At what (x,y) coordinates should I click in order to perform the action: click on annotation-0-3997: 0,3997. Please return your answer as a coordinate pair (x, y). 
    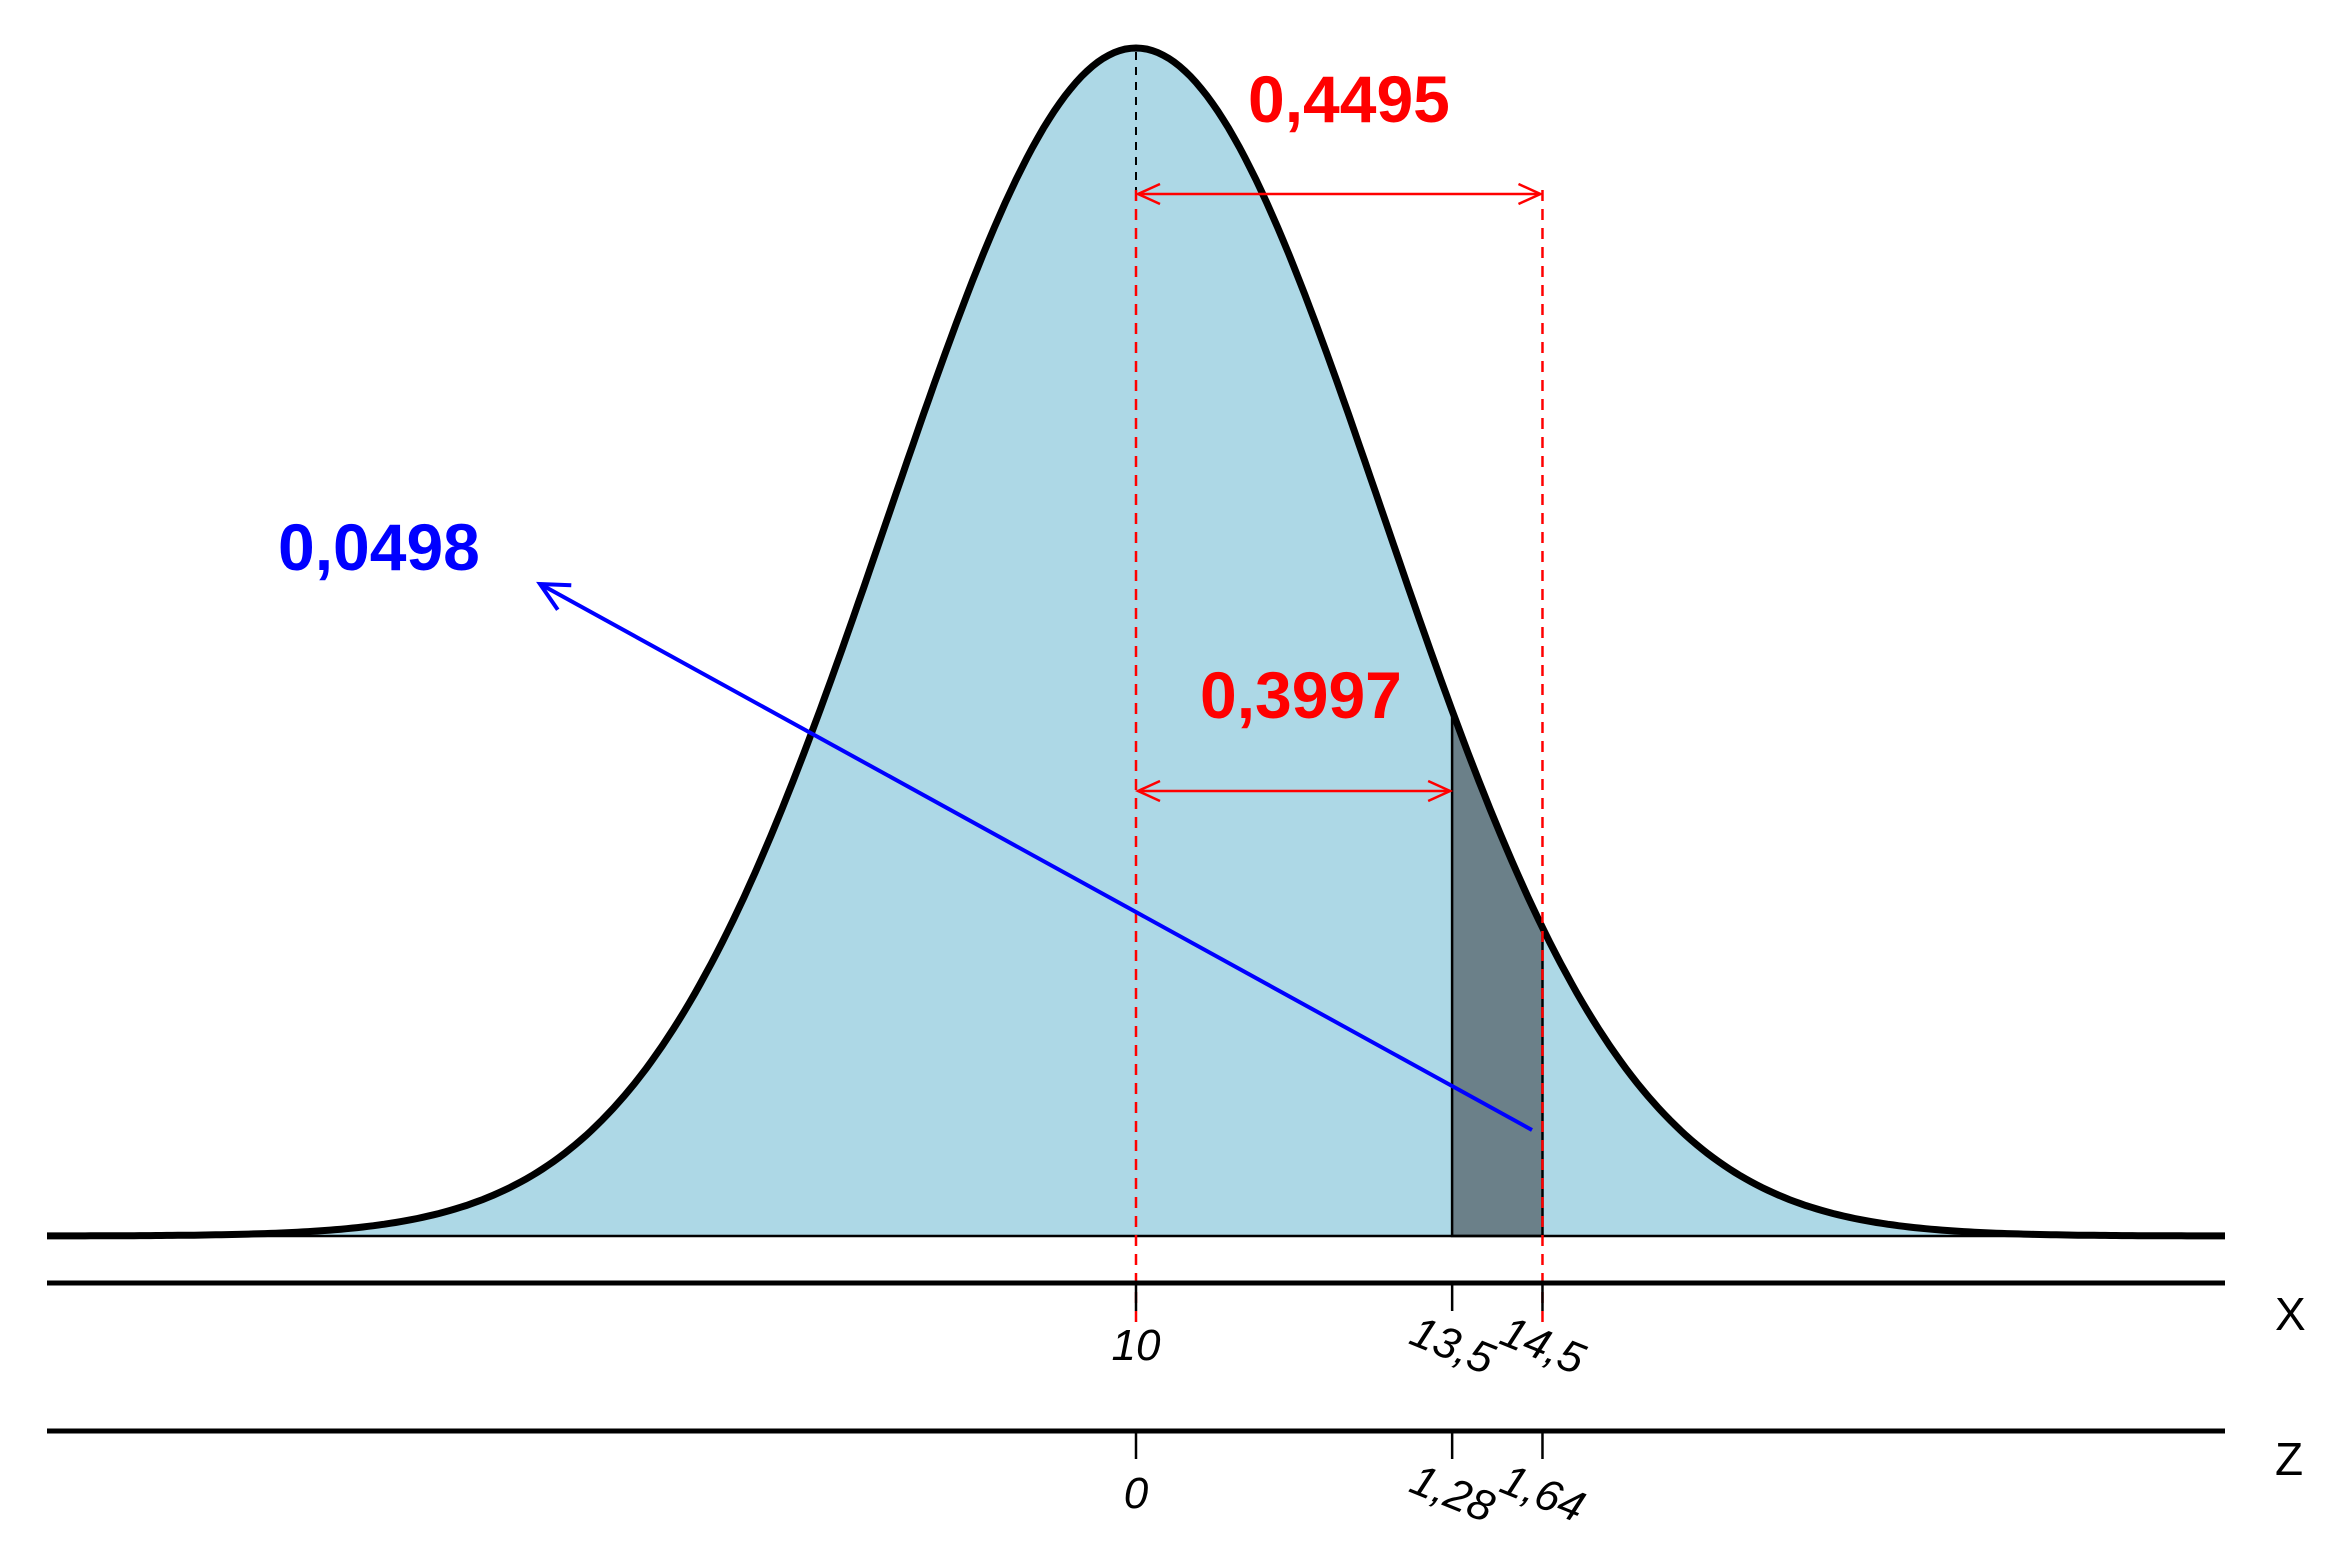
    Looking at the image, I should click on (1301, 695).